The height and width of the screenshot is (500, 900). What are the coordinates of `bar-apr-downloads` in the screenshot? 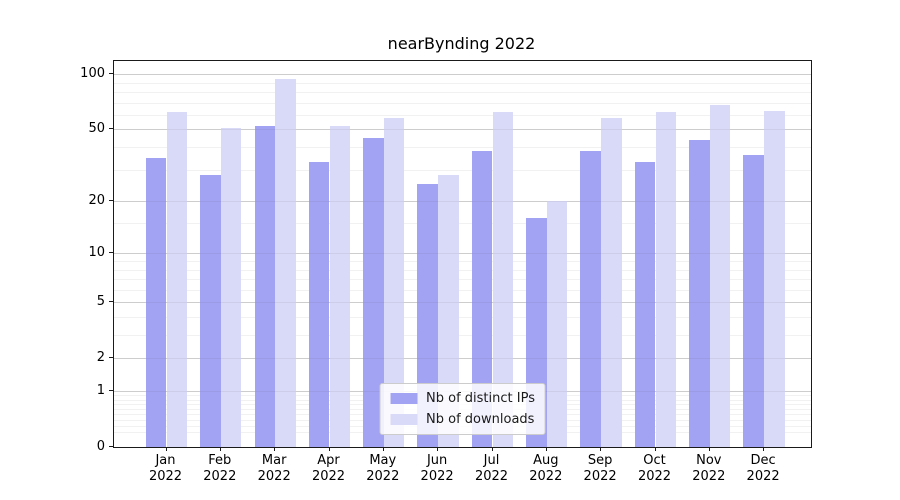 It's located at (340, 286).